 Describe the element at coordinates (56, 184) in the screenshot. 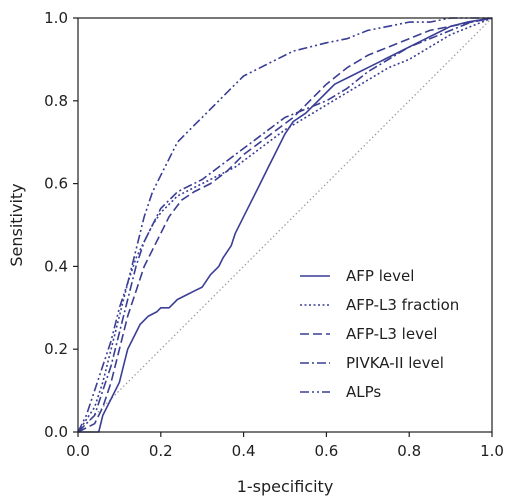

I see `y-tick-label: 0.6` at that location.